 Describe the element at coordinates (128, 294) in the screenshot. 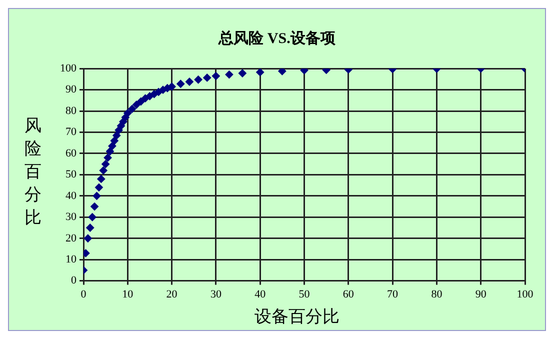

I see `x-tick-label: 10` at that location.